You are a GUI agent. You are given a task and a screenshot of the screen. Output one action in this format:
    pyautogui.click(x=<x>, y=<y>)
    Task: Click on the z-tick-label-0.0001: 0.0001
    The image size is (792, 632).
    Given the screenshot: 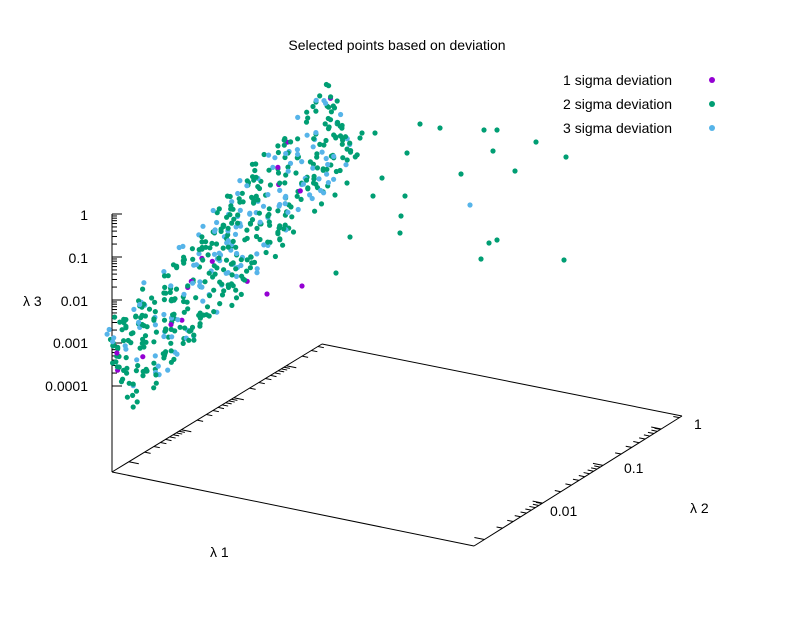 What is the action you would take?
    pyautogui.click(x=66, y=386)
    